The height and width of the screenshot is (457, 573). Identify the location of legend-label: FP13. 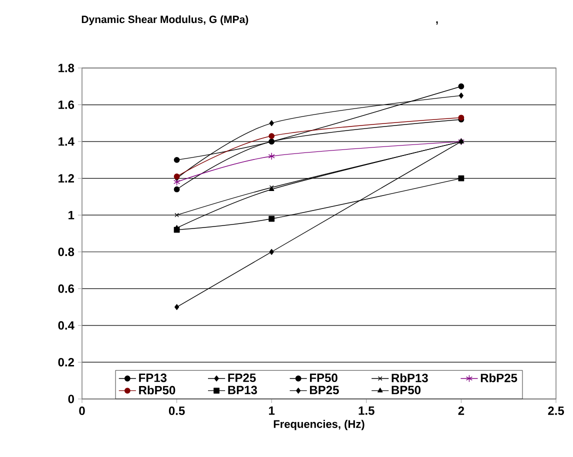
(153, 378).